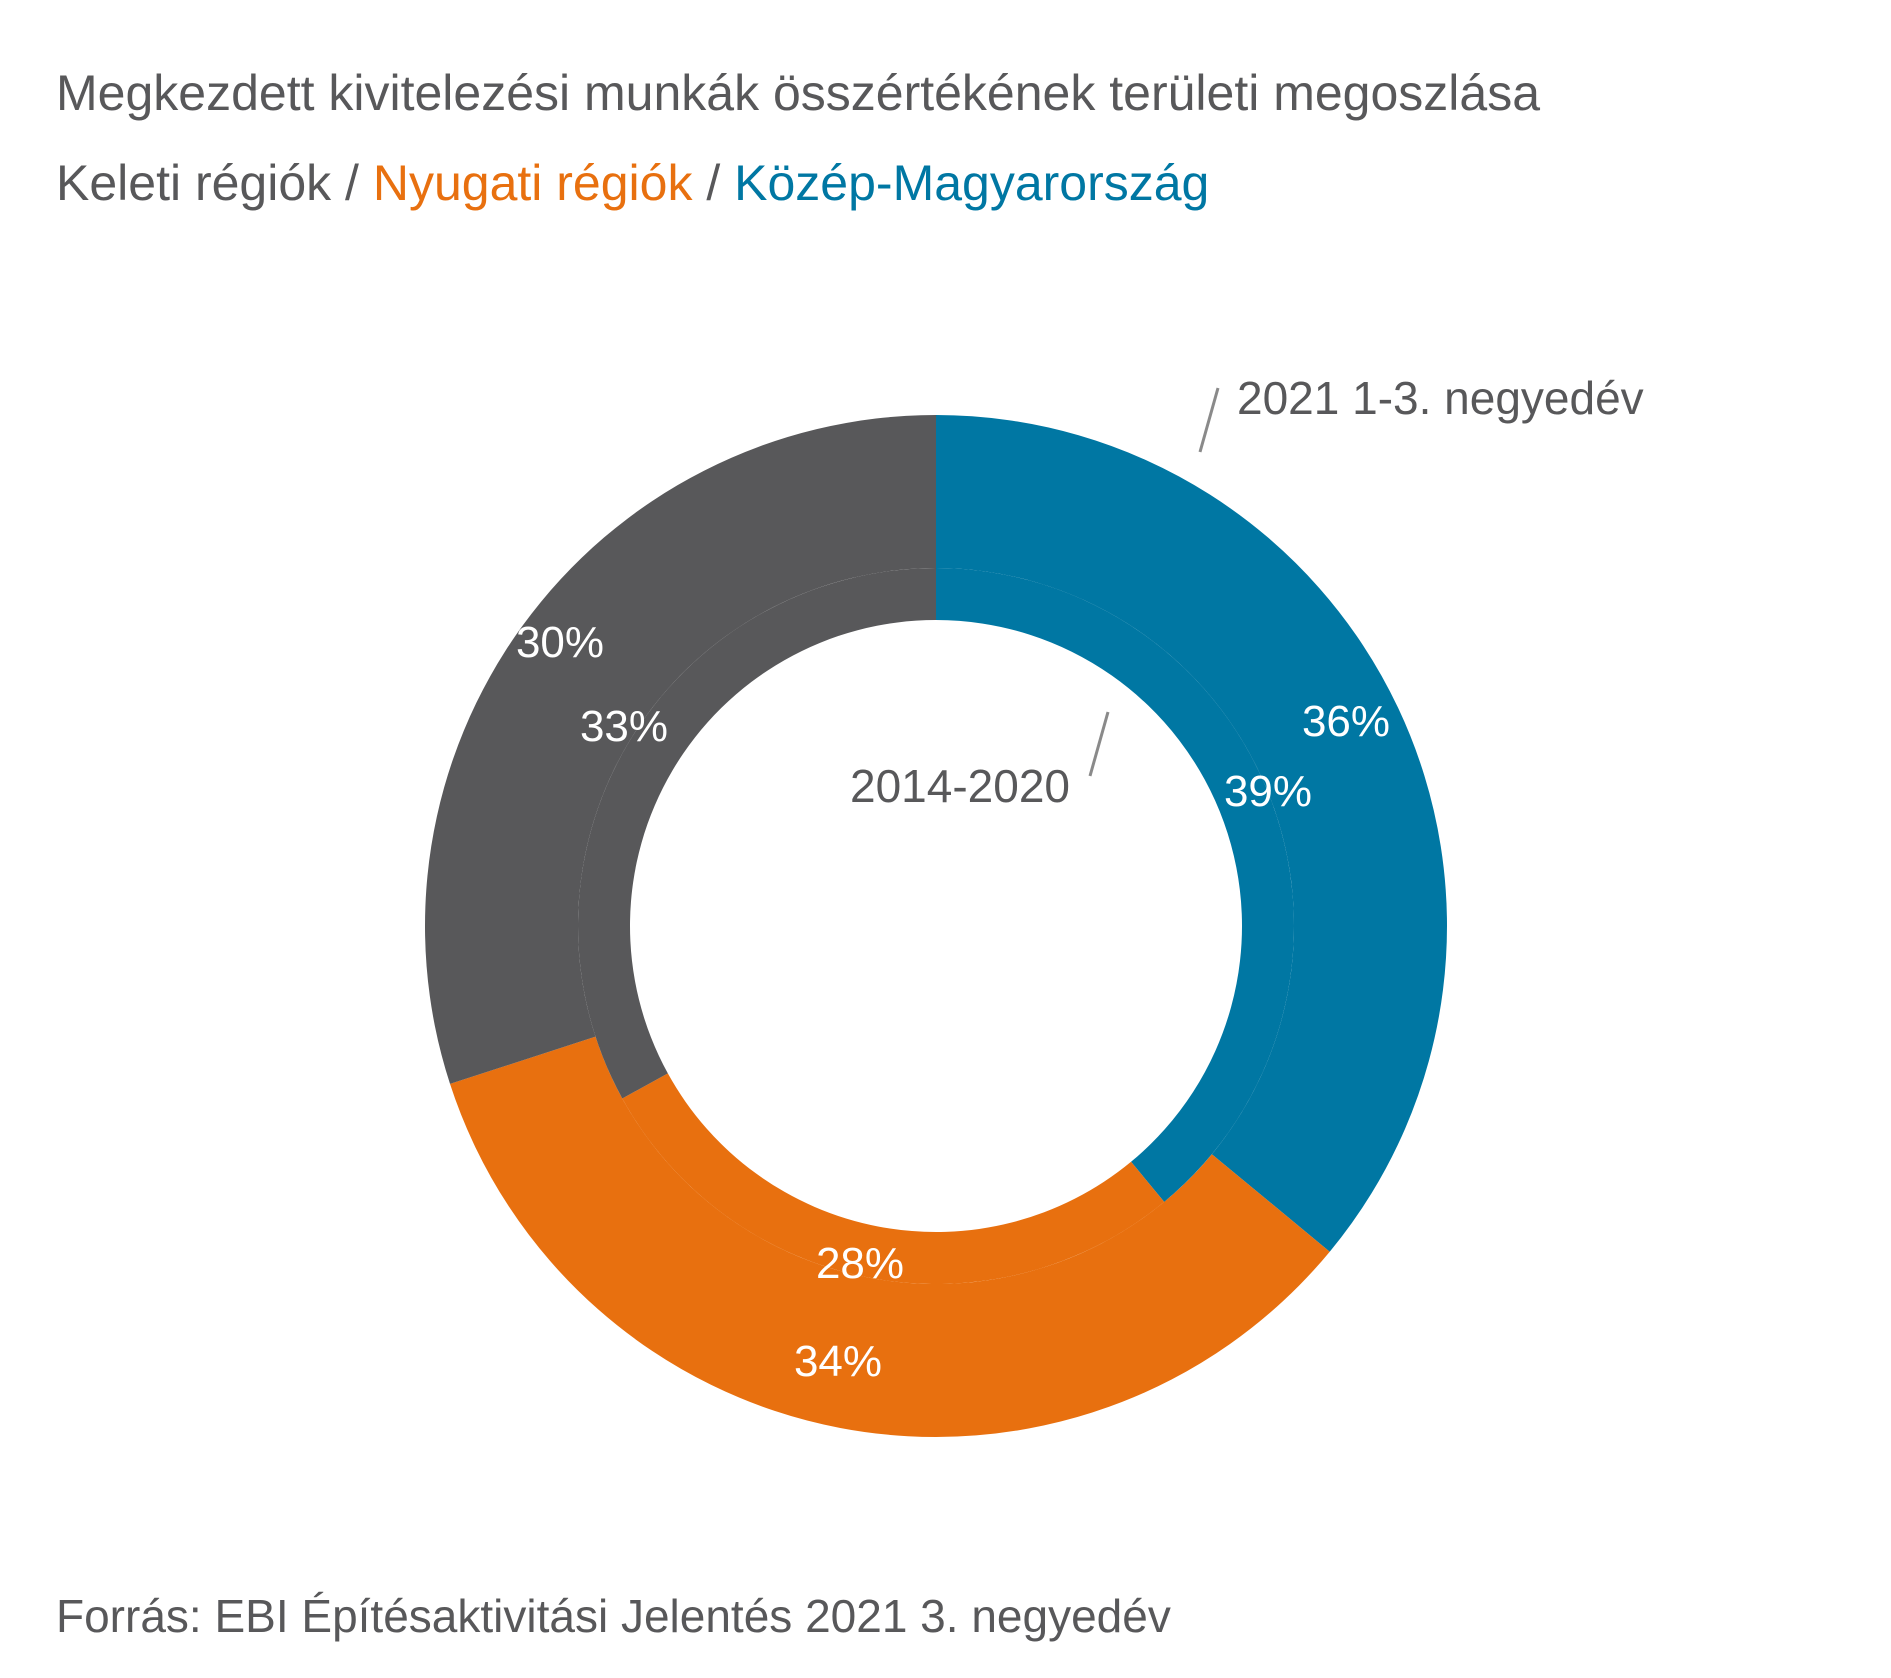 This screenshot has width=1891, height=1678. What do you see at coordinates (757, 833) in the screenshot?
I see `slice-inner-keleti` at bounding box center [757, 833].